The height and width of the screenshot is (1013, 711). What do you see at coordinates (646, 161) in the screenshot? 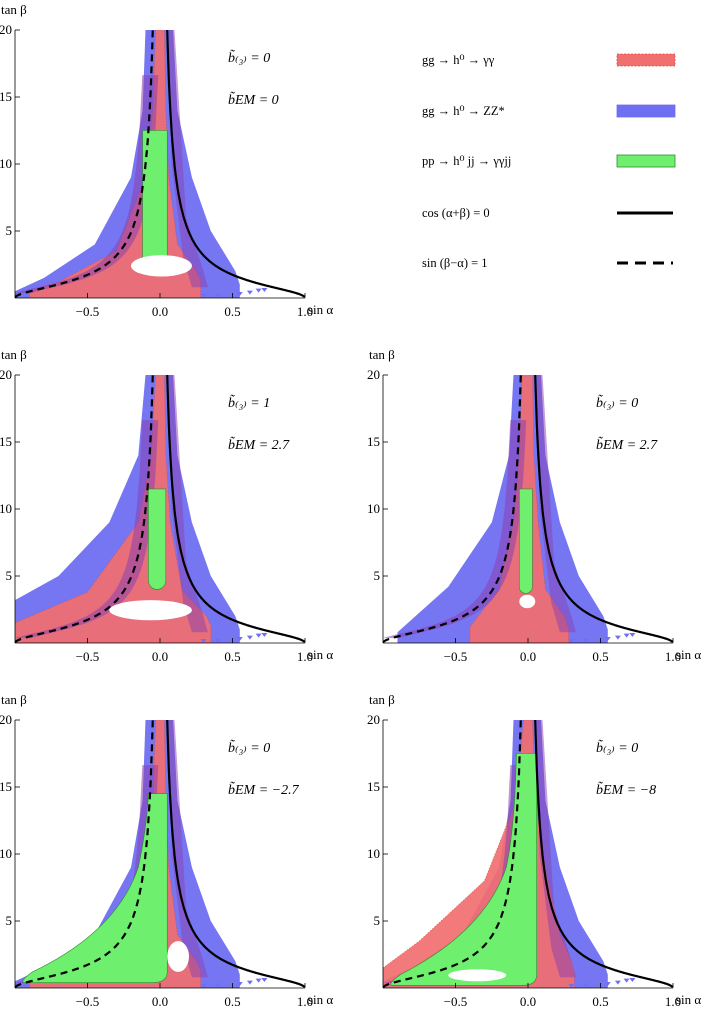
I see `legend-swatch-jj` at bounding box center [646, 161].